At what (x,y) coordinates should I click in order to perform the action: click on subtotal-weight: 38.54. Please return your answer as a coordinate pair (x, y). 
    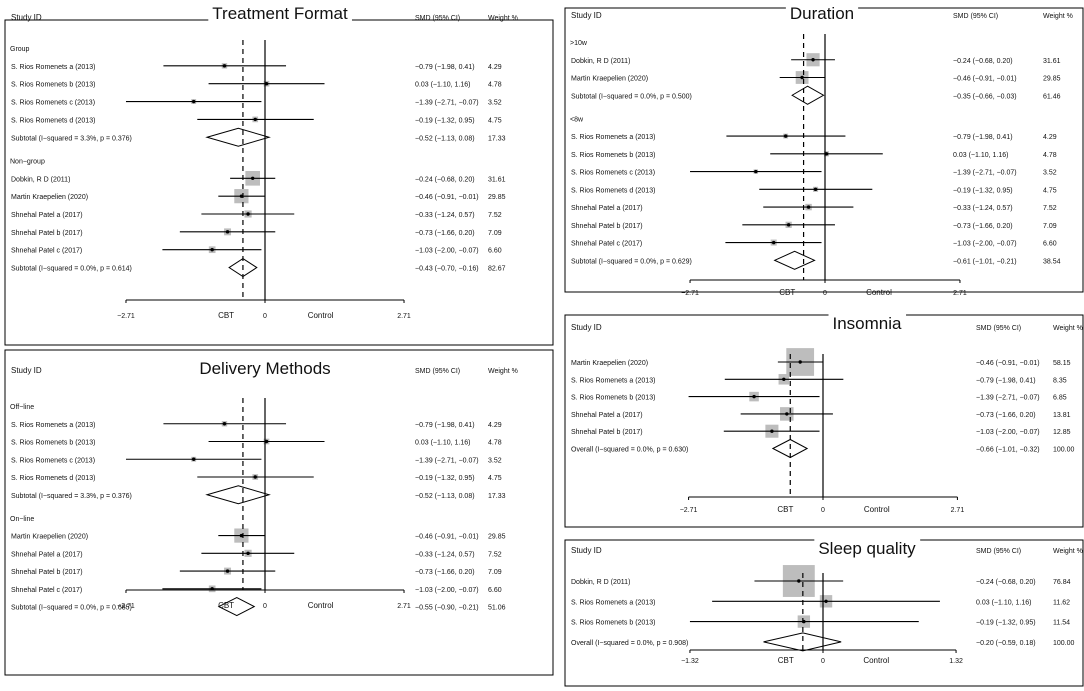
    Looking at the image, I should click on (1052, 261).